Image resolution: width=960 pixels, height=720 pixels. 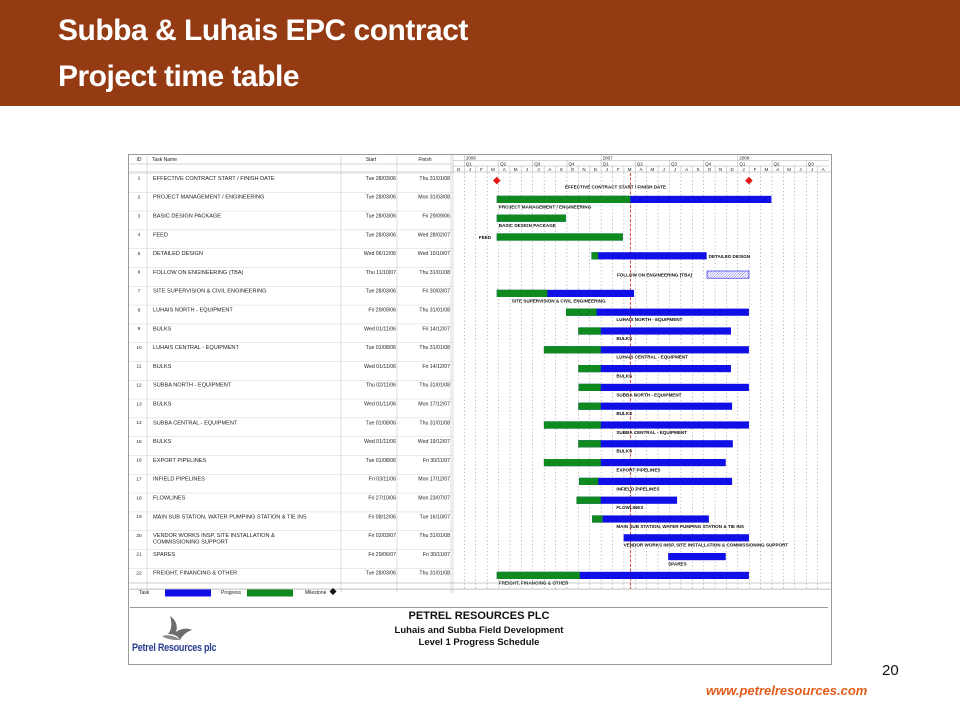 I want to click on legend-label: Progress, so click(x=231, y=593).